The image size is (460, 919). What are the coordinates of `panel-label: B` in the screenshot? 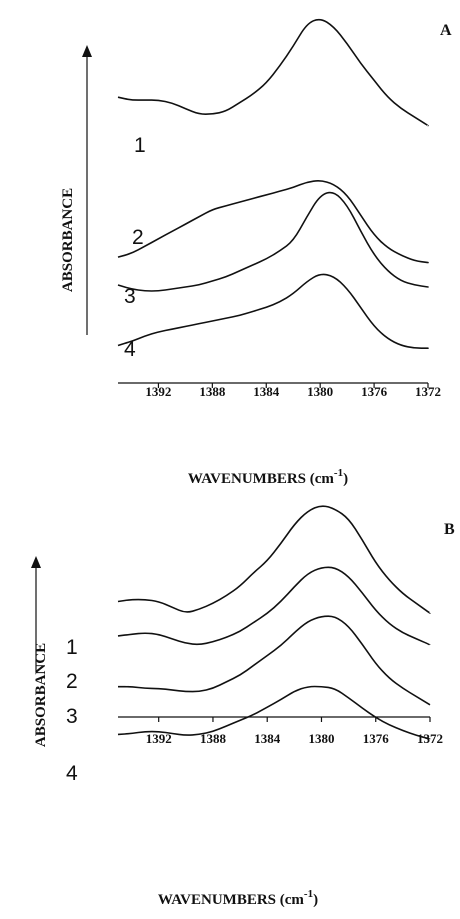 It's located at (449, 529).